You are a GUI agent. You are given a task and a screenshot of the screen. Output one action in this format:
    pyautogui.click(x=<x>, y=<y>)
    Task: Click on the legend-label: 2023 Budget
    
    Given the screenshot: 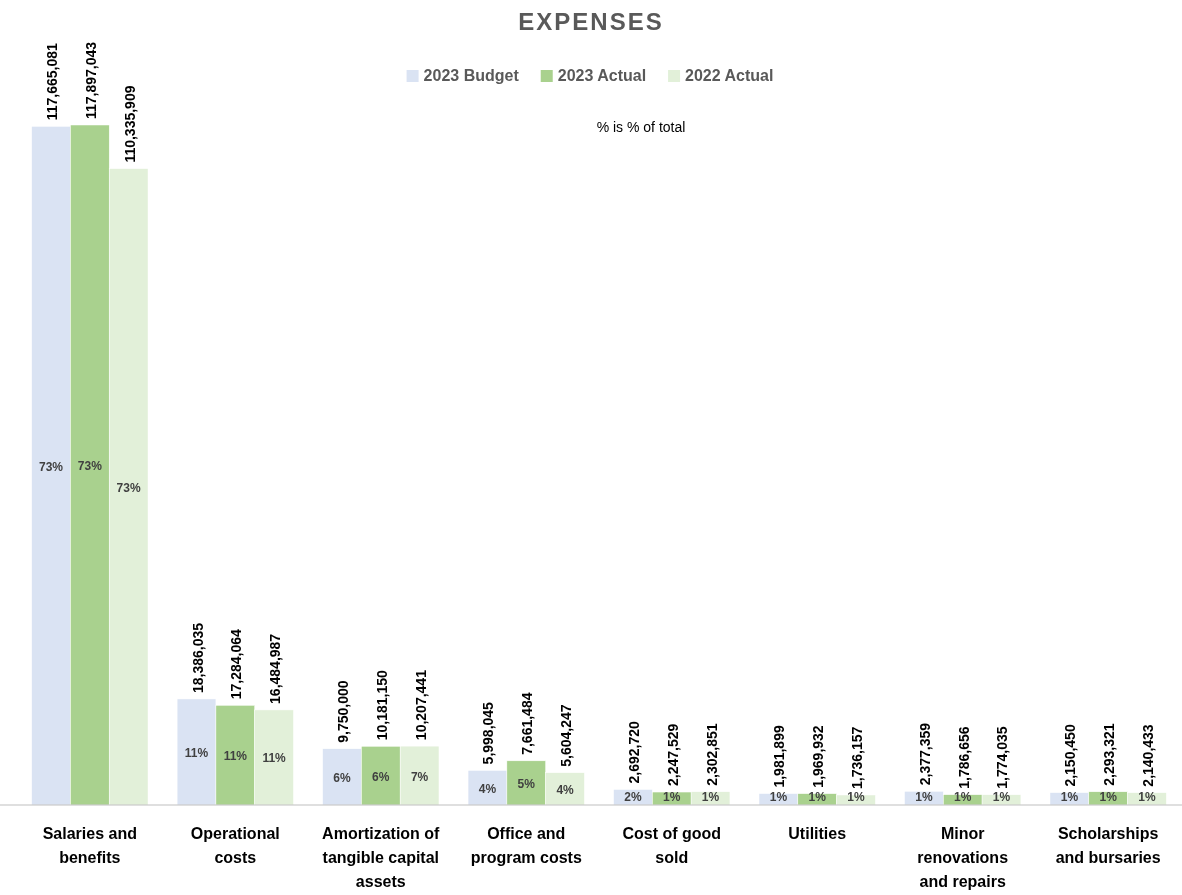 What is the action you would take?
    pyautogui.click(x=471, y=75)
    